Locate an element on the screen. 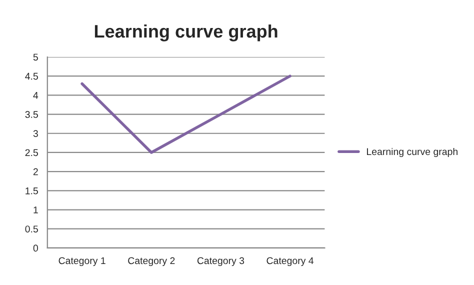  chart-title: Learning curve graph is located at coordinates (186, 33).